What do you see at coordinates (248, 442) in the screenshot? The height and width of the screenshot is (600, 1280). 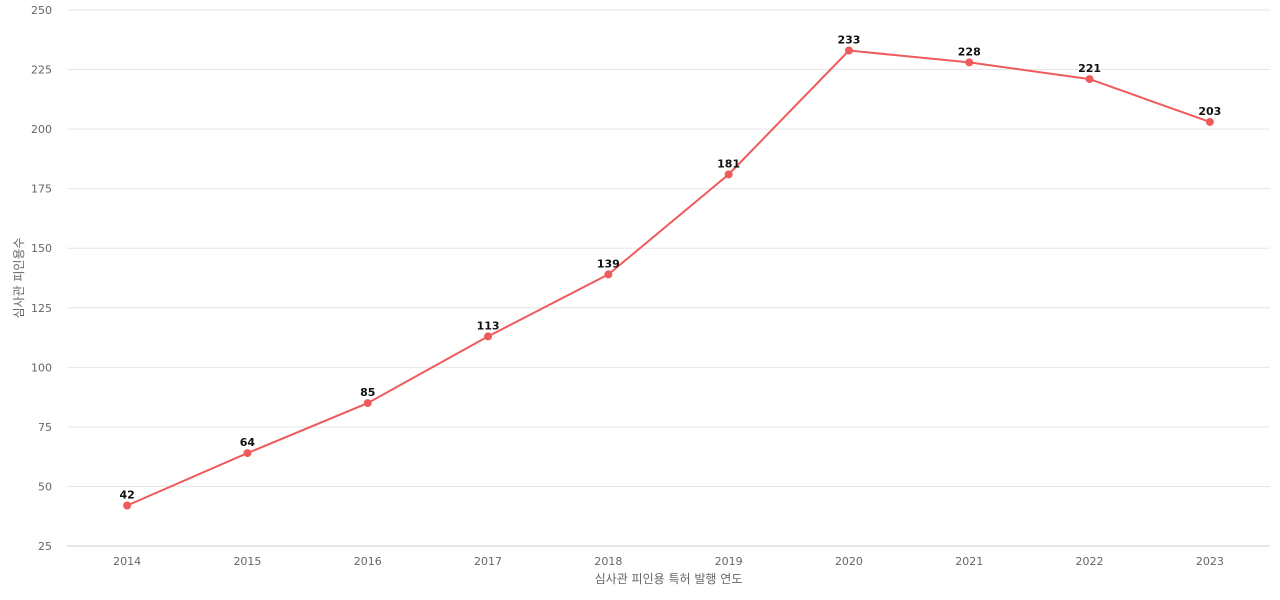 I see `data-label: 64` at bounding box center [248, 442].